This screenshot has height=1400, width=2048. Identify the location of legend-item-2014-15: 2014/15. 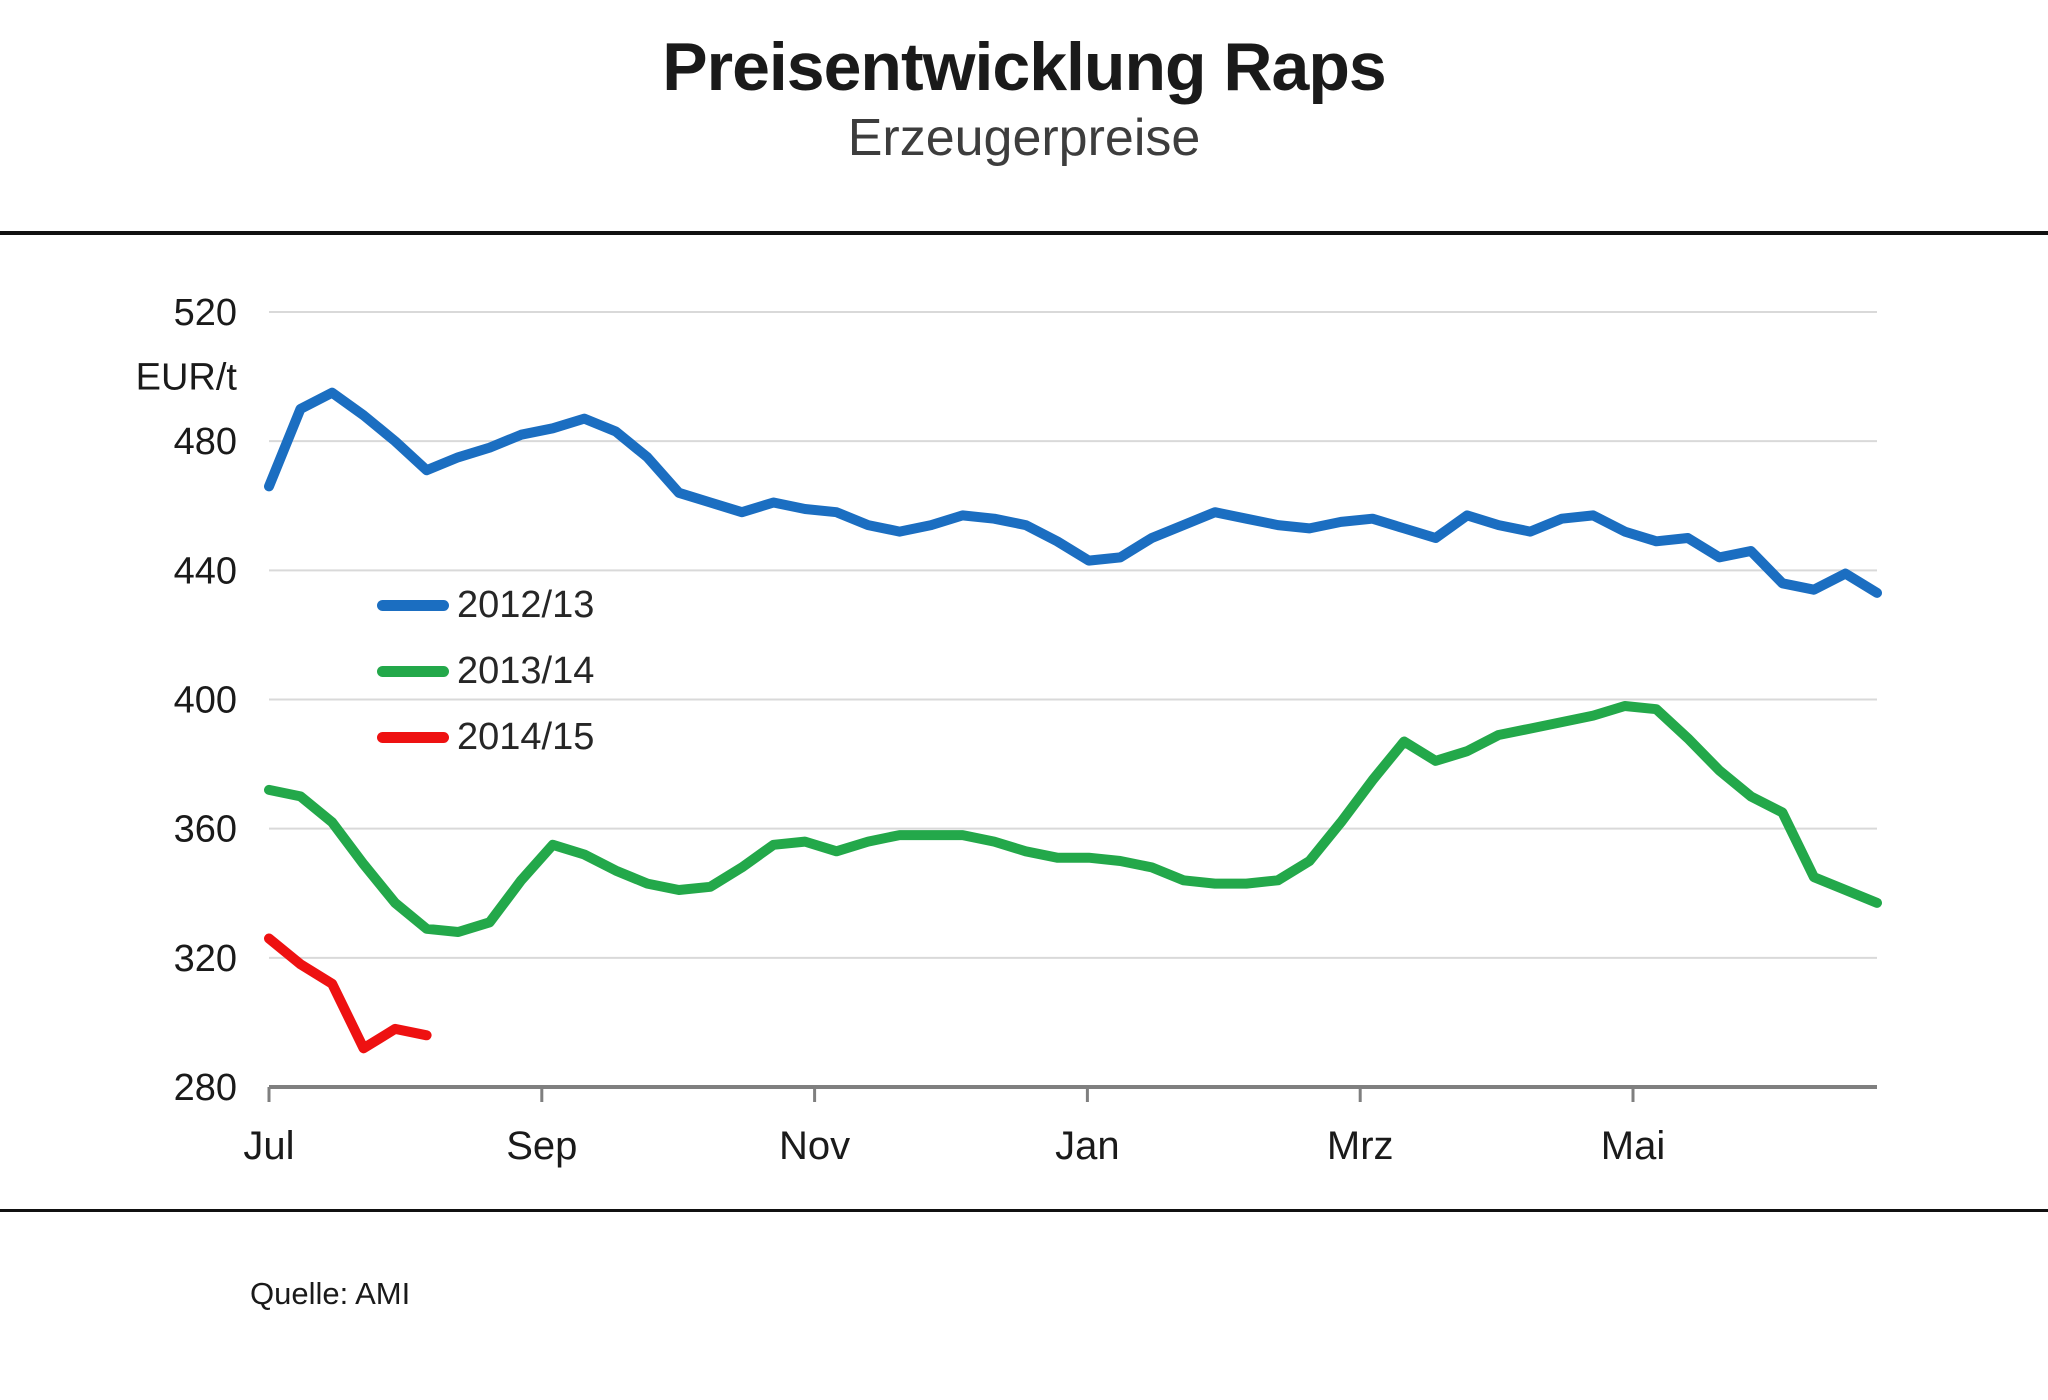
(486, 737).